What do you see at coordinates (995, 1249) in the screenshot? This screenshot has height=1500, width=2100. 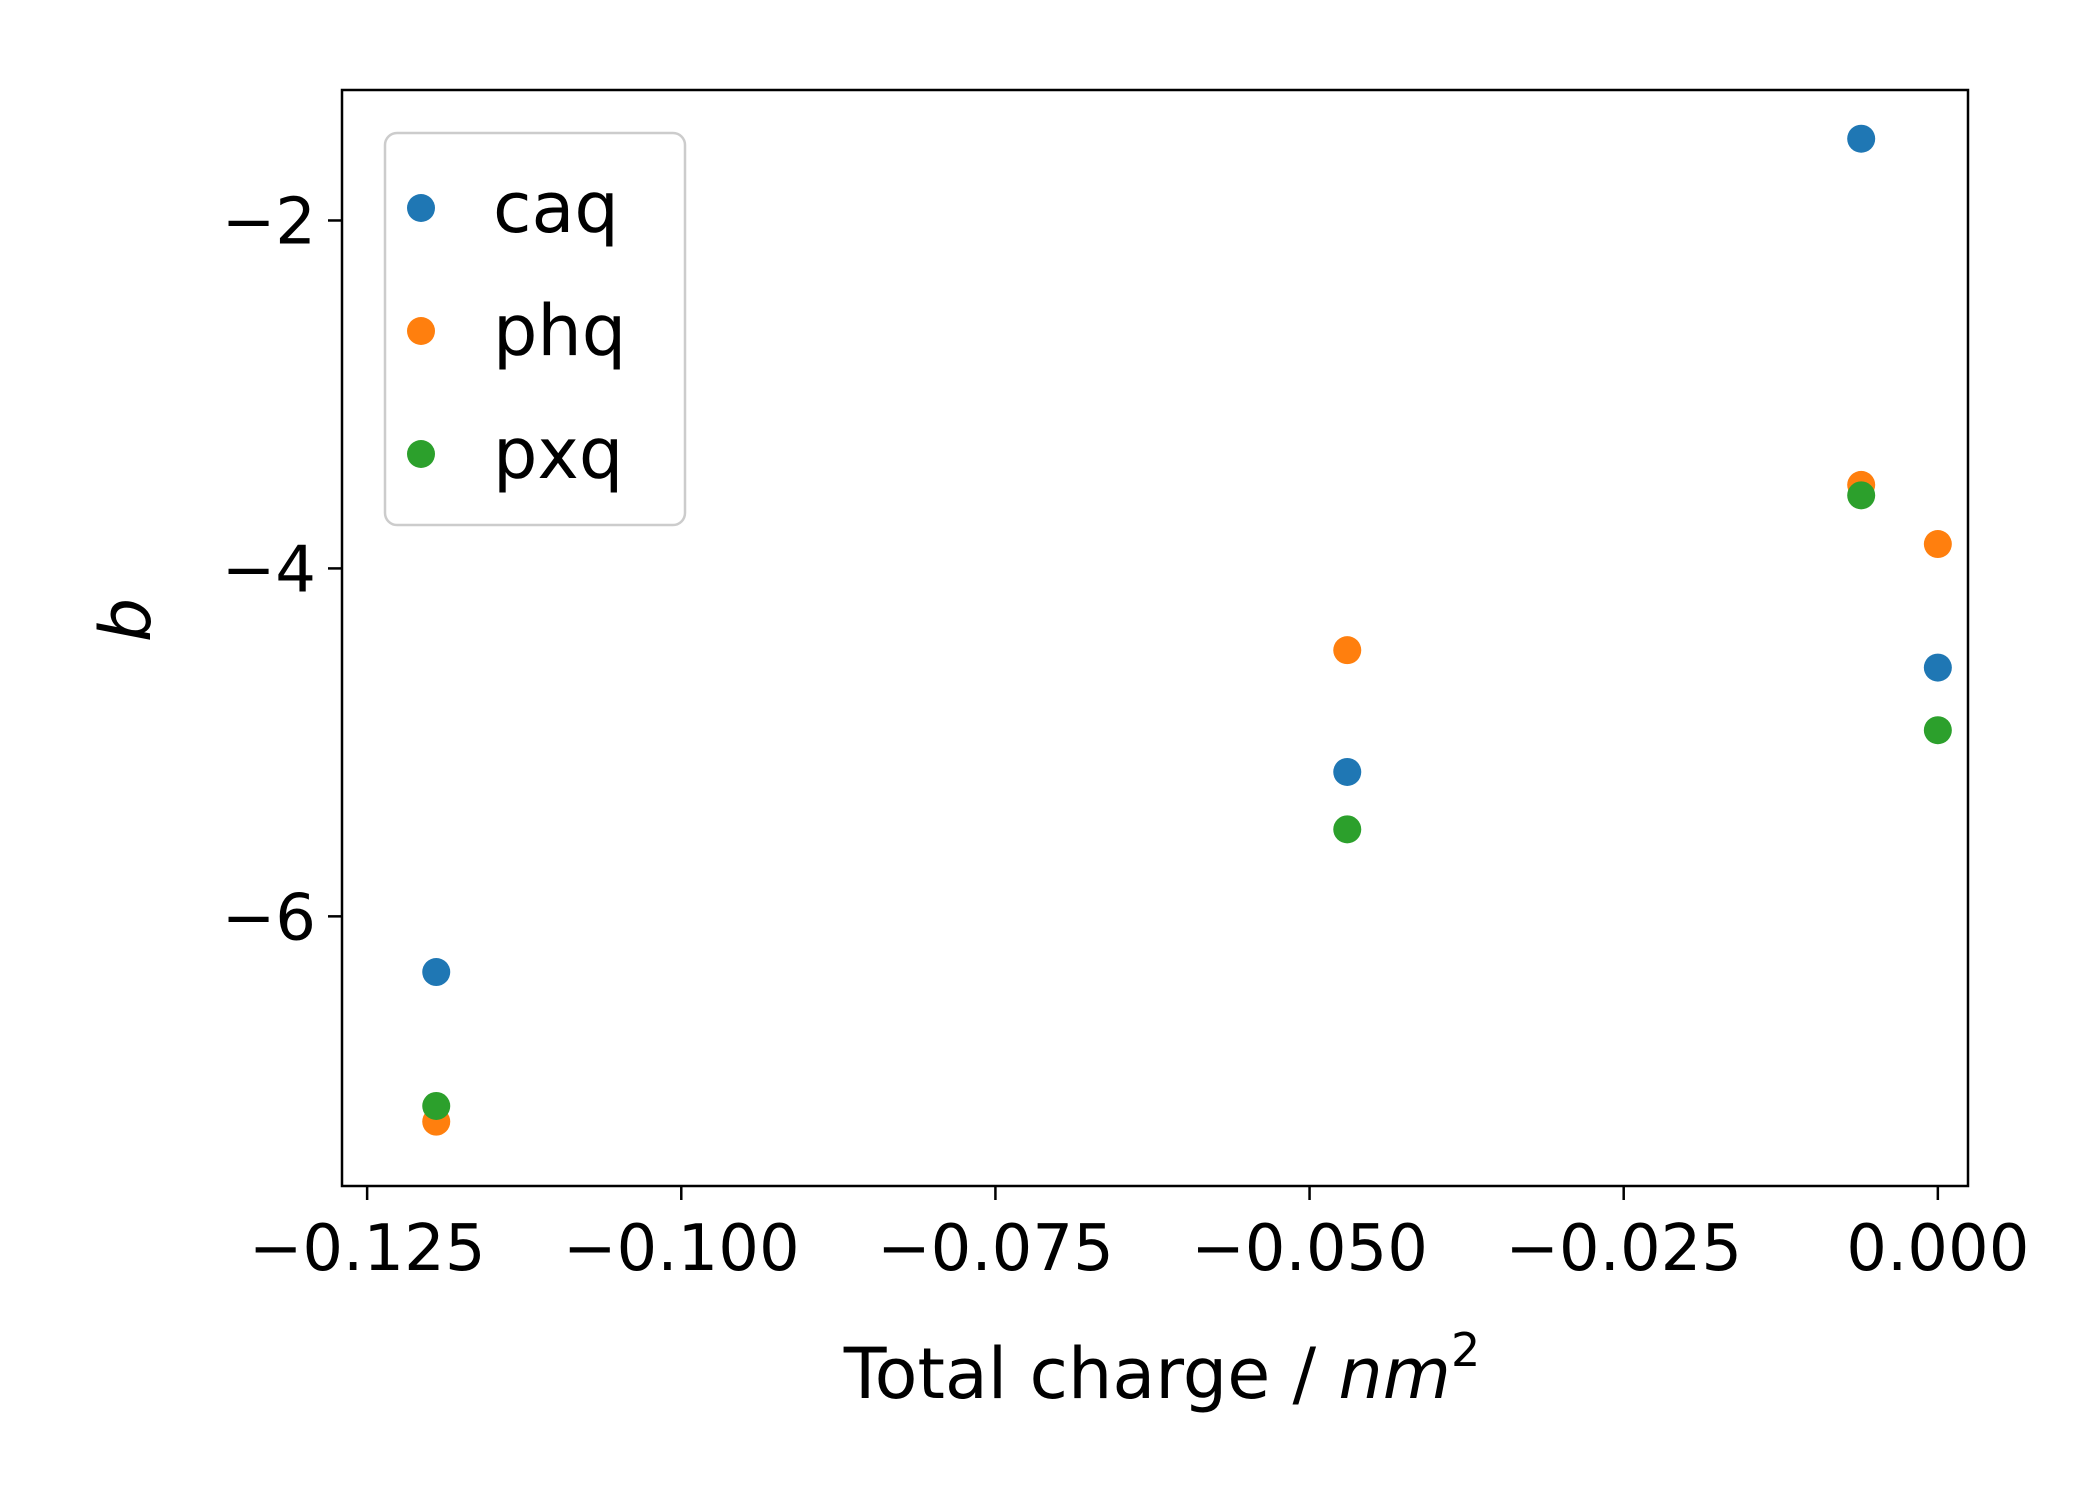 I see `x-tick-label: −0.075` at bounding box center [995, 1249].